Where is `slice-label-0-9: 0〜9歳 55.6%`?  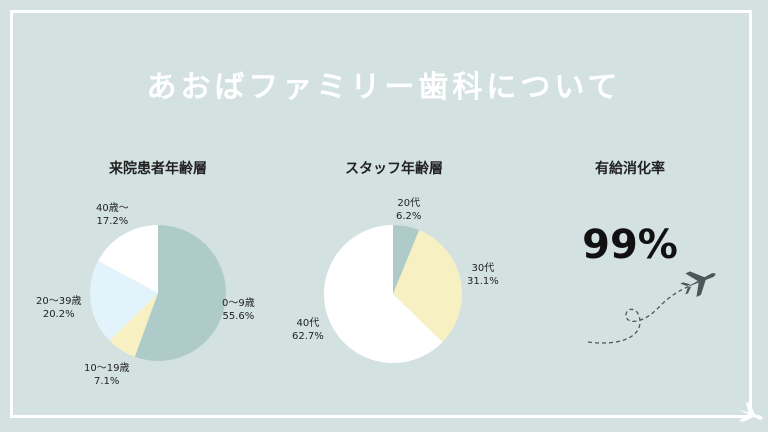 slice-label-0-9: 0〜9歳 55.6% is located at coordinates (238, 310).